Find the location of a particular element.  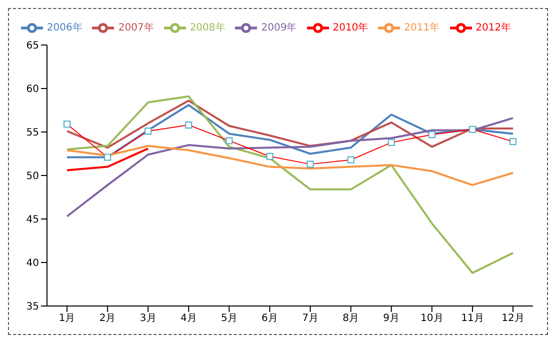

y-tick-label: 40 is located at coordinates (32, 264).